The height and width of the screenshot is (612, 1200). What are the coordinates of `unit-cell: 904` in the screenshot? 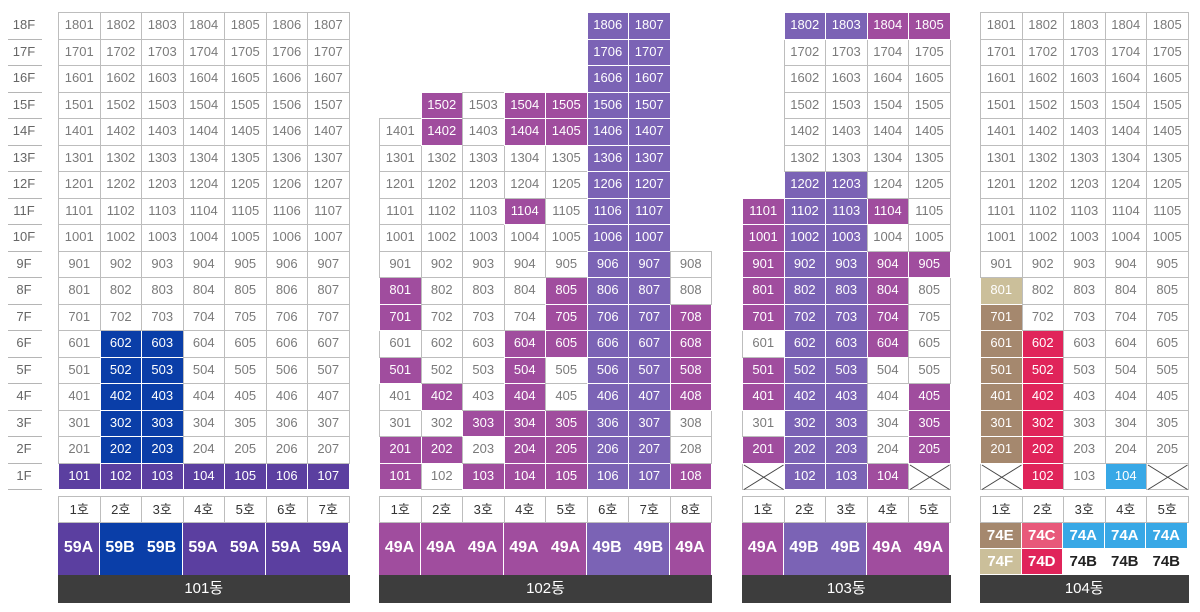 It's located at (1125, 264).